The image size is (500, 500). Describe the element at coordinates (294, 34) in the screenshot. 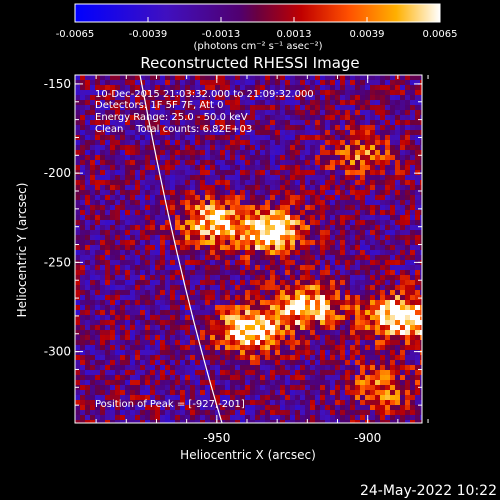

I see `colorbar-tick-label: 0.0013` at that location.